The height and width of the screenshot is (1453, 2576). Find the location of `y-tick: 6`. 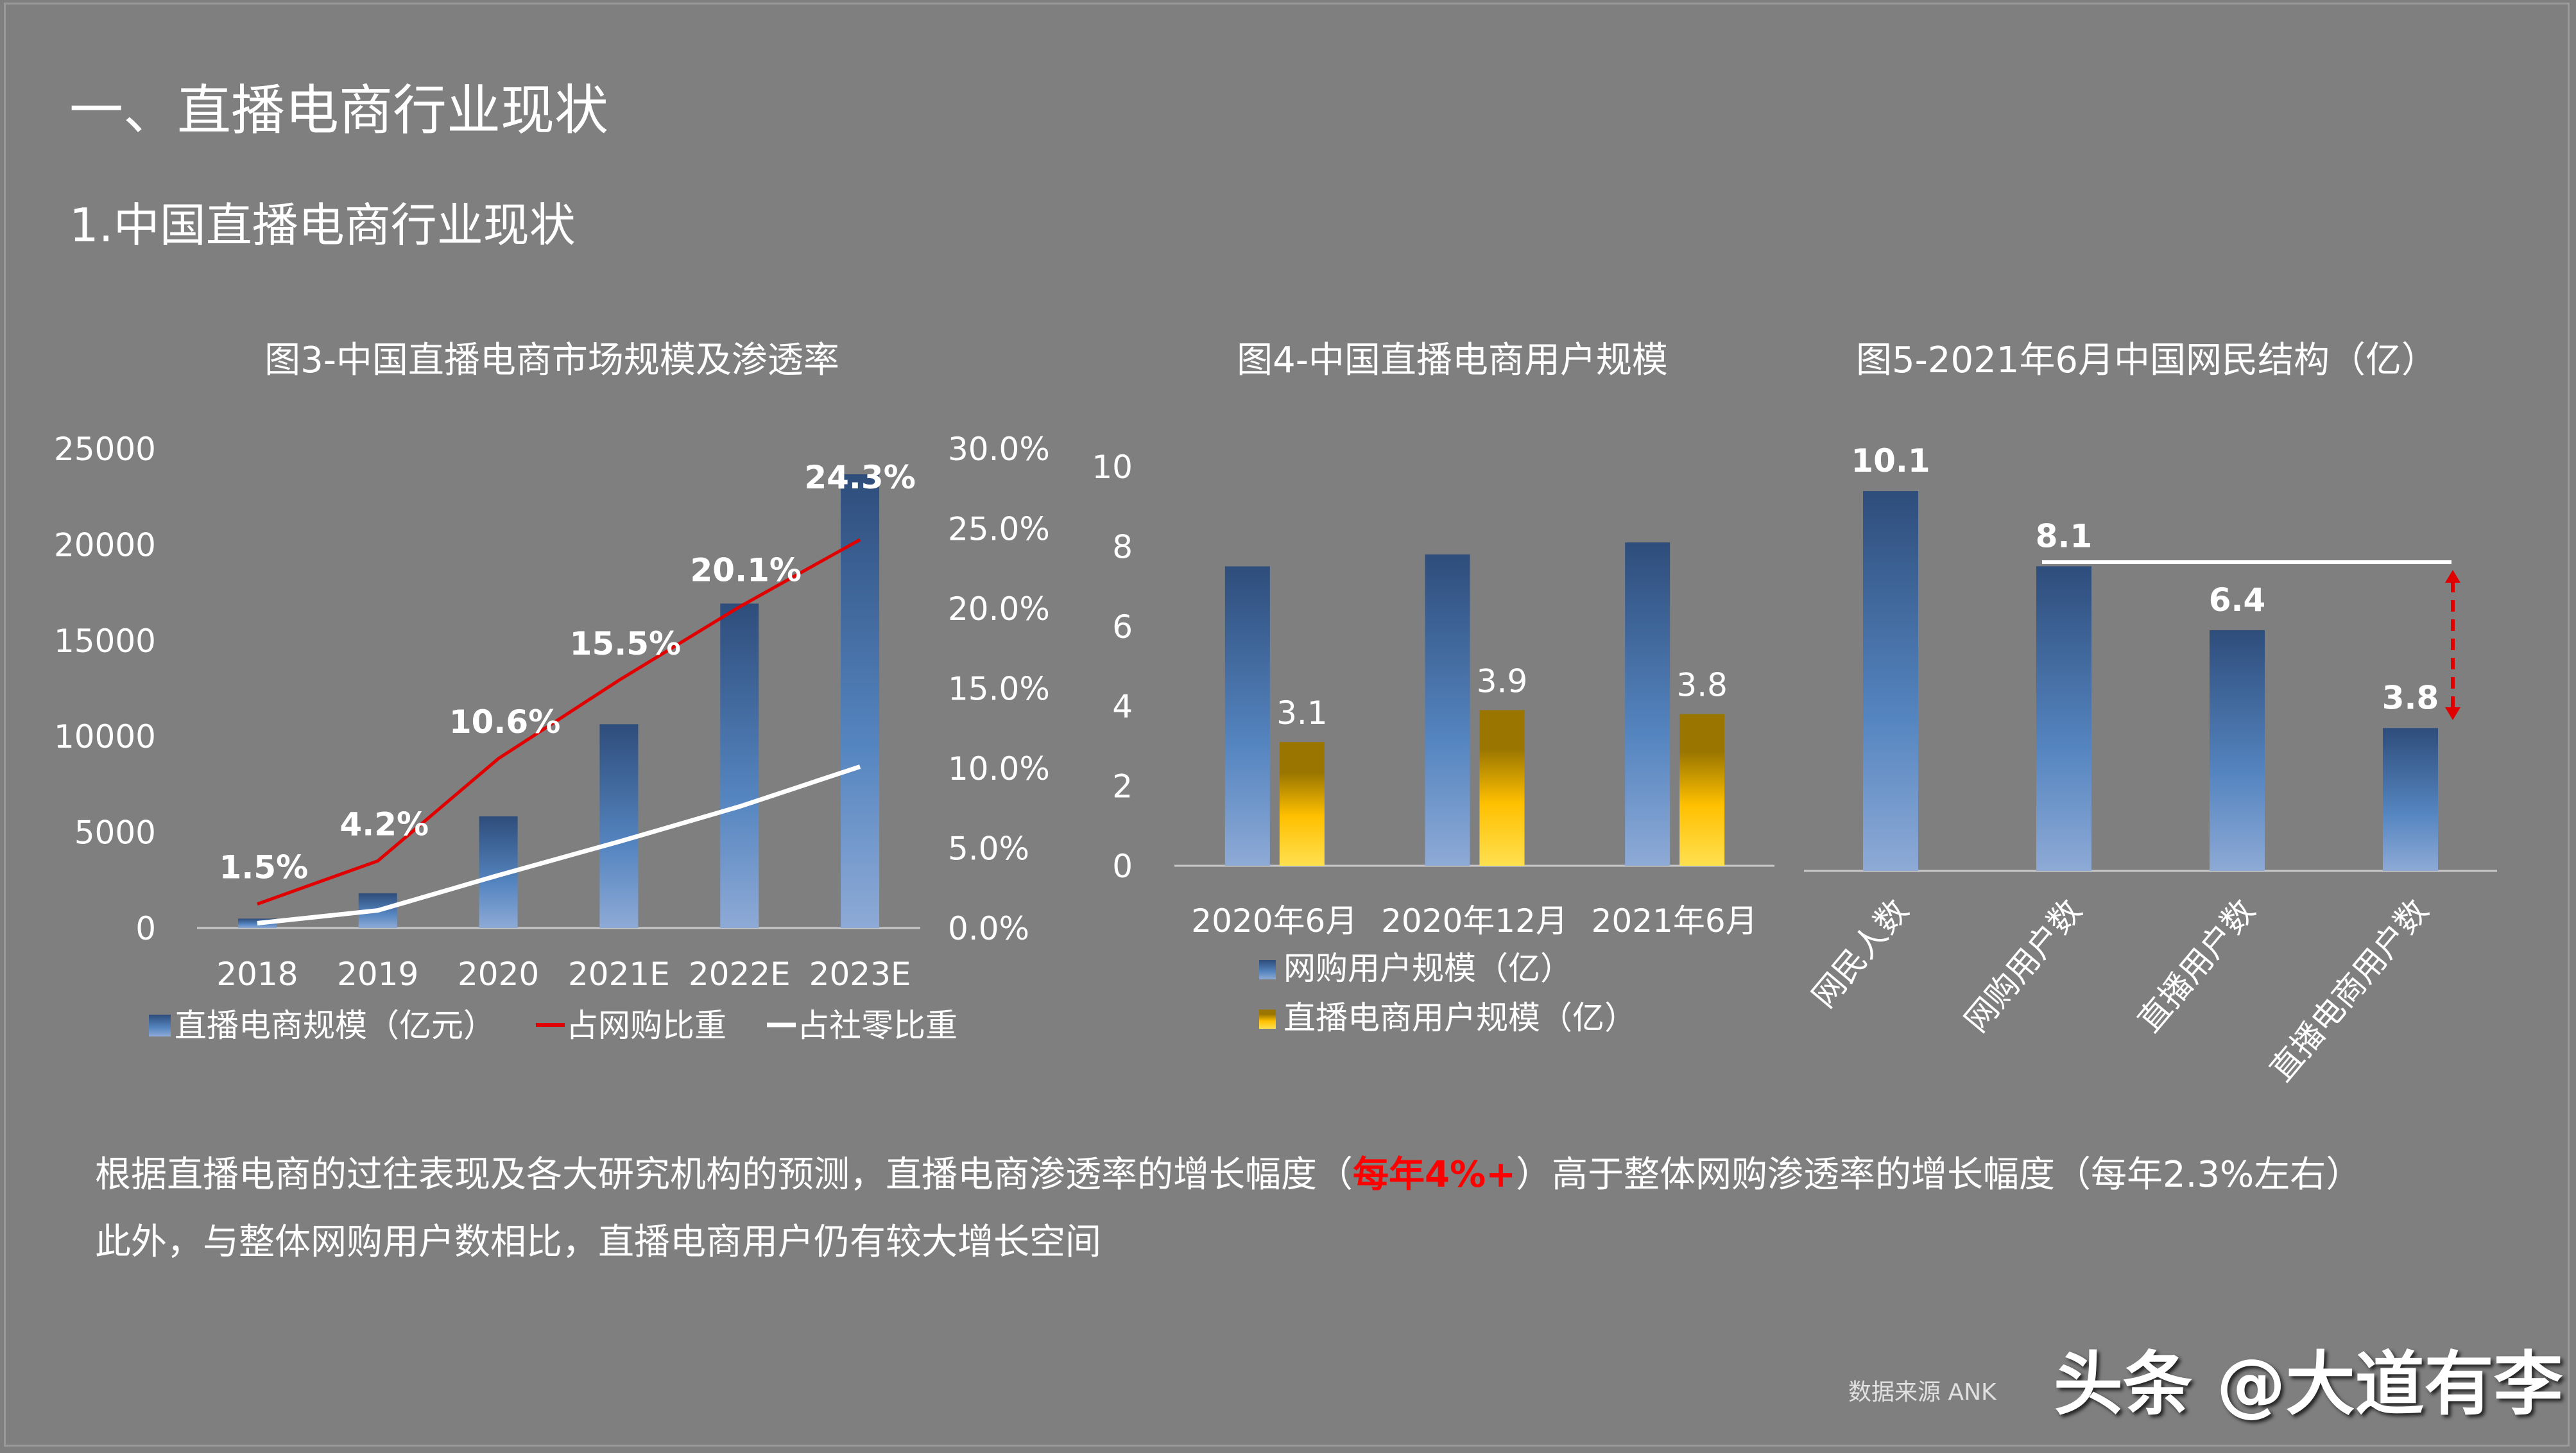

y-tick: 6 is located at coordinates (1122, 627).